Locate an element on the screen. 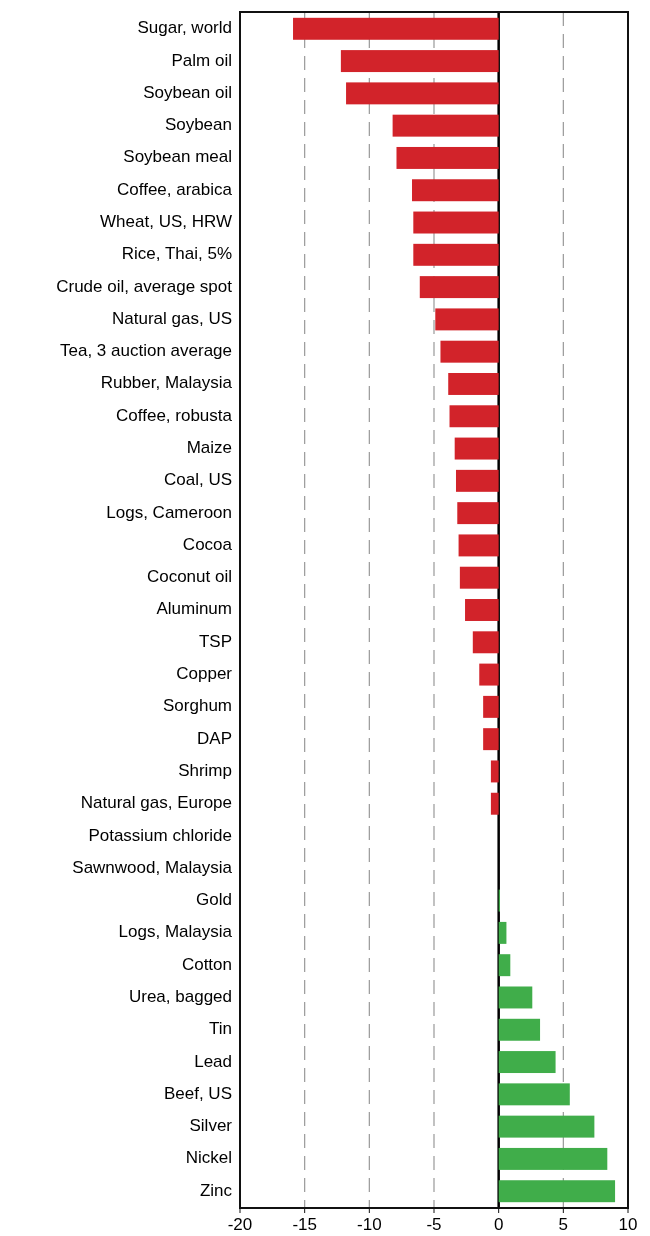  x-tick-label: -10 is located at coordinates (369, 1224).